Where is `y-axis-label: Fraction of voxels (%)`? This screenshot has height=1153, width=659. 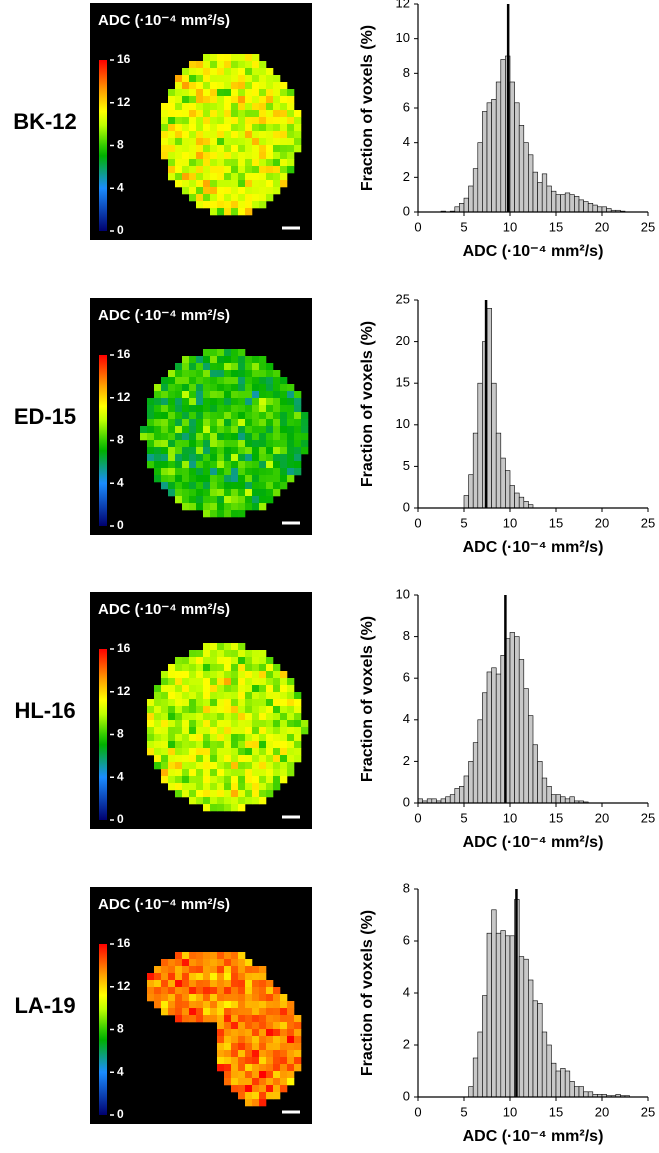
y-axis-label: Fraction of voxels (%) is located at coordinates (367, 404).